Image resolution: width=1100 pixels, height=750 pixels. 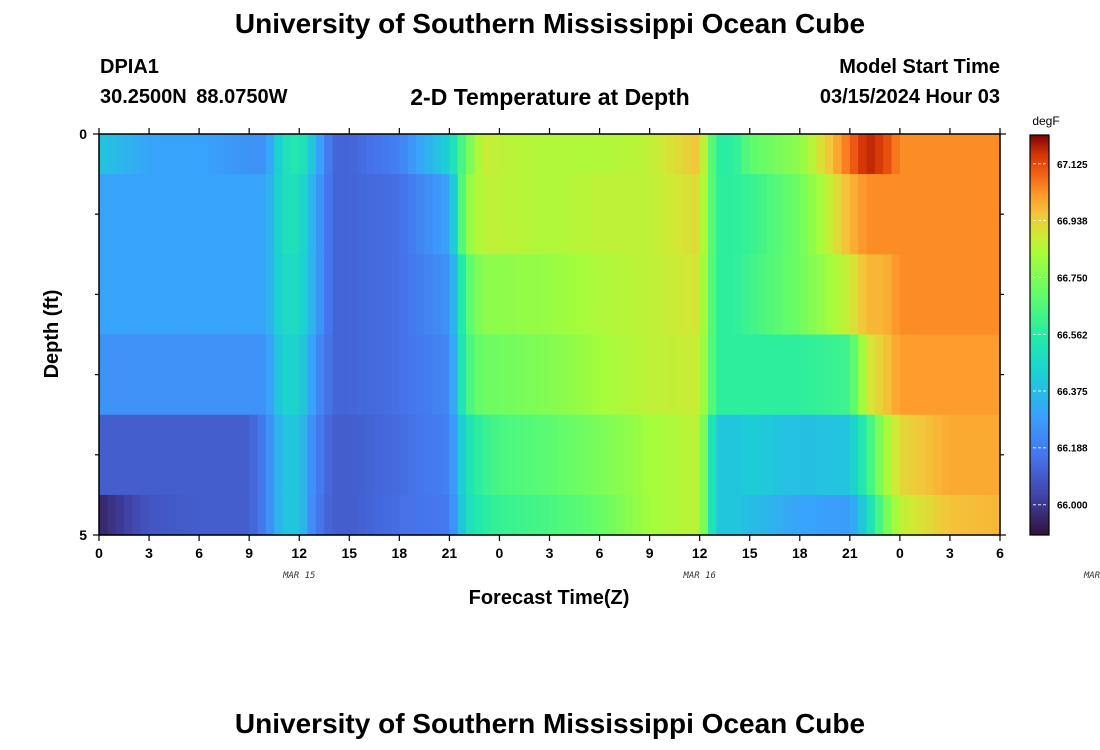 What do you see at coordinates (52, 334) in the screenshot?
I see `y-axis-title: Depth (ft)` at bounding box center [52, 334].